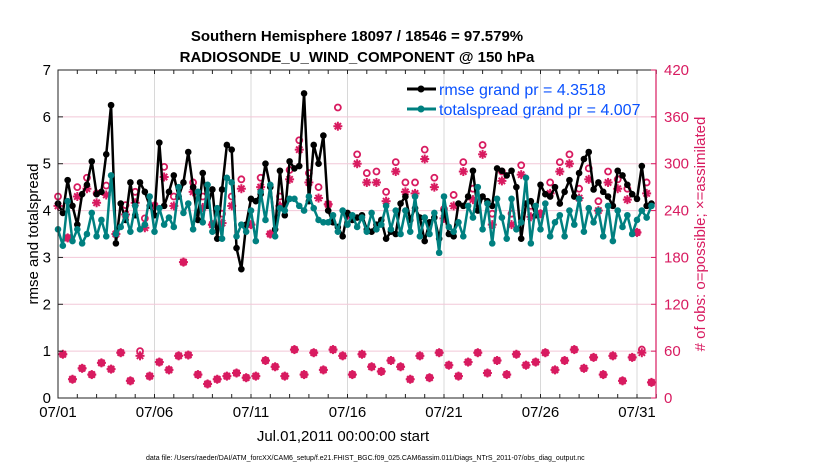 Image resolution: width=830 pixels, height=470 pixels. I want to click on y-tick-label: 5, so click(47, 164).